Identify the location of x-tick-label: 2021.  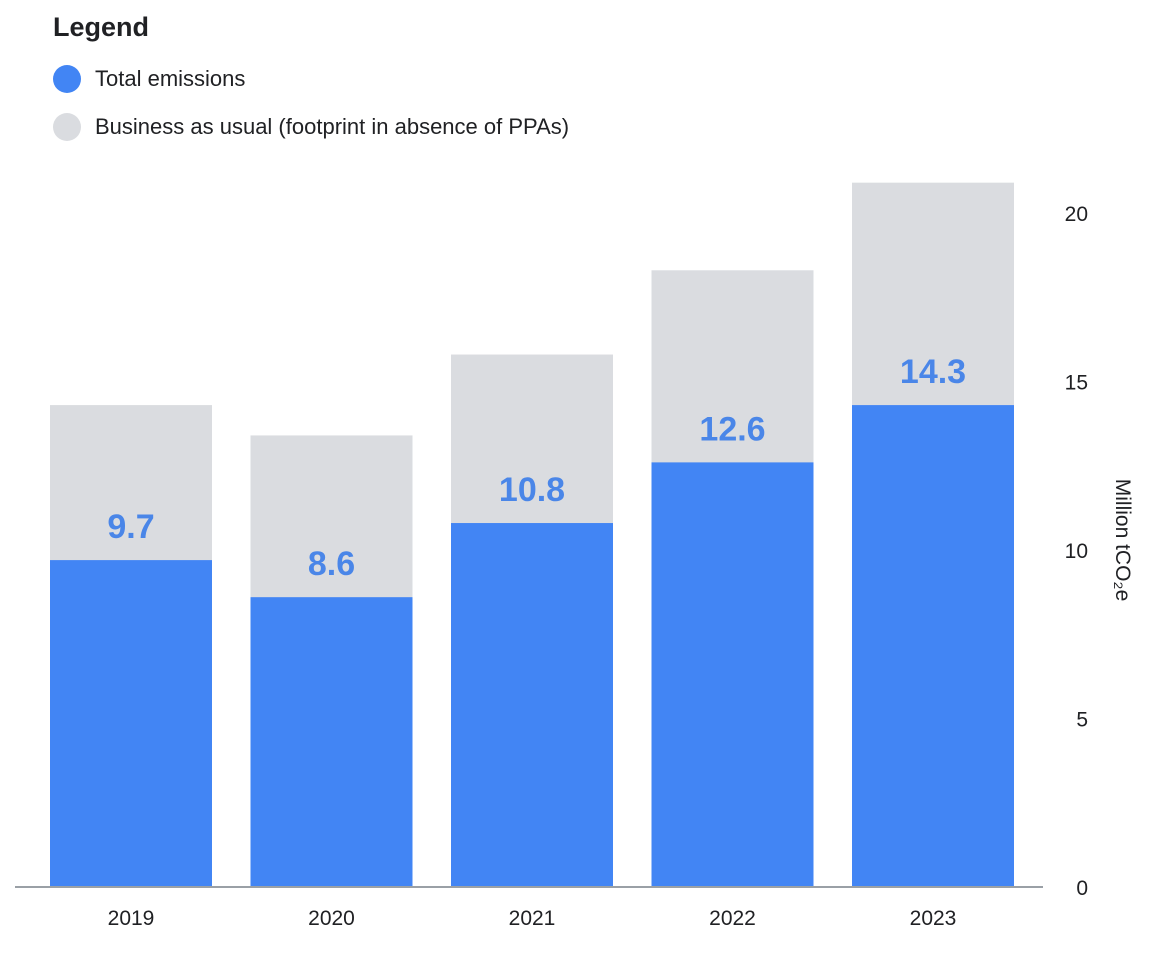
(532, 918).